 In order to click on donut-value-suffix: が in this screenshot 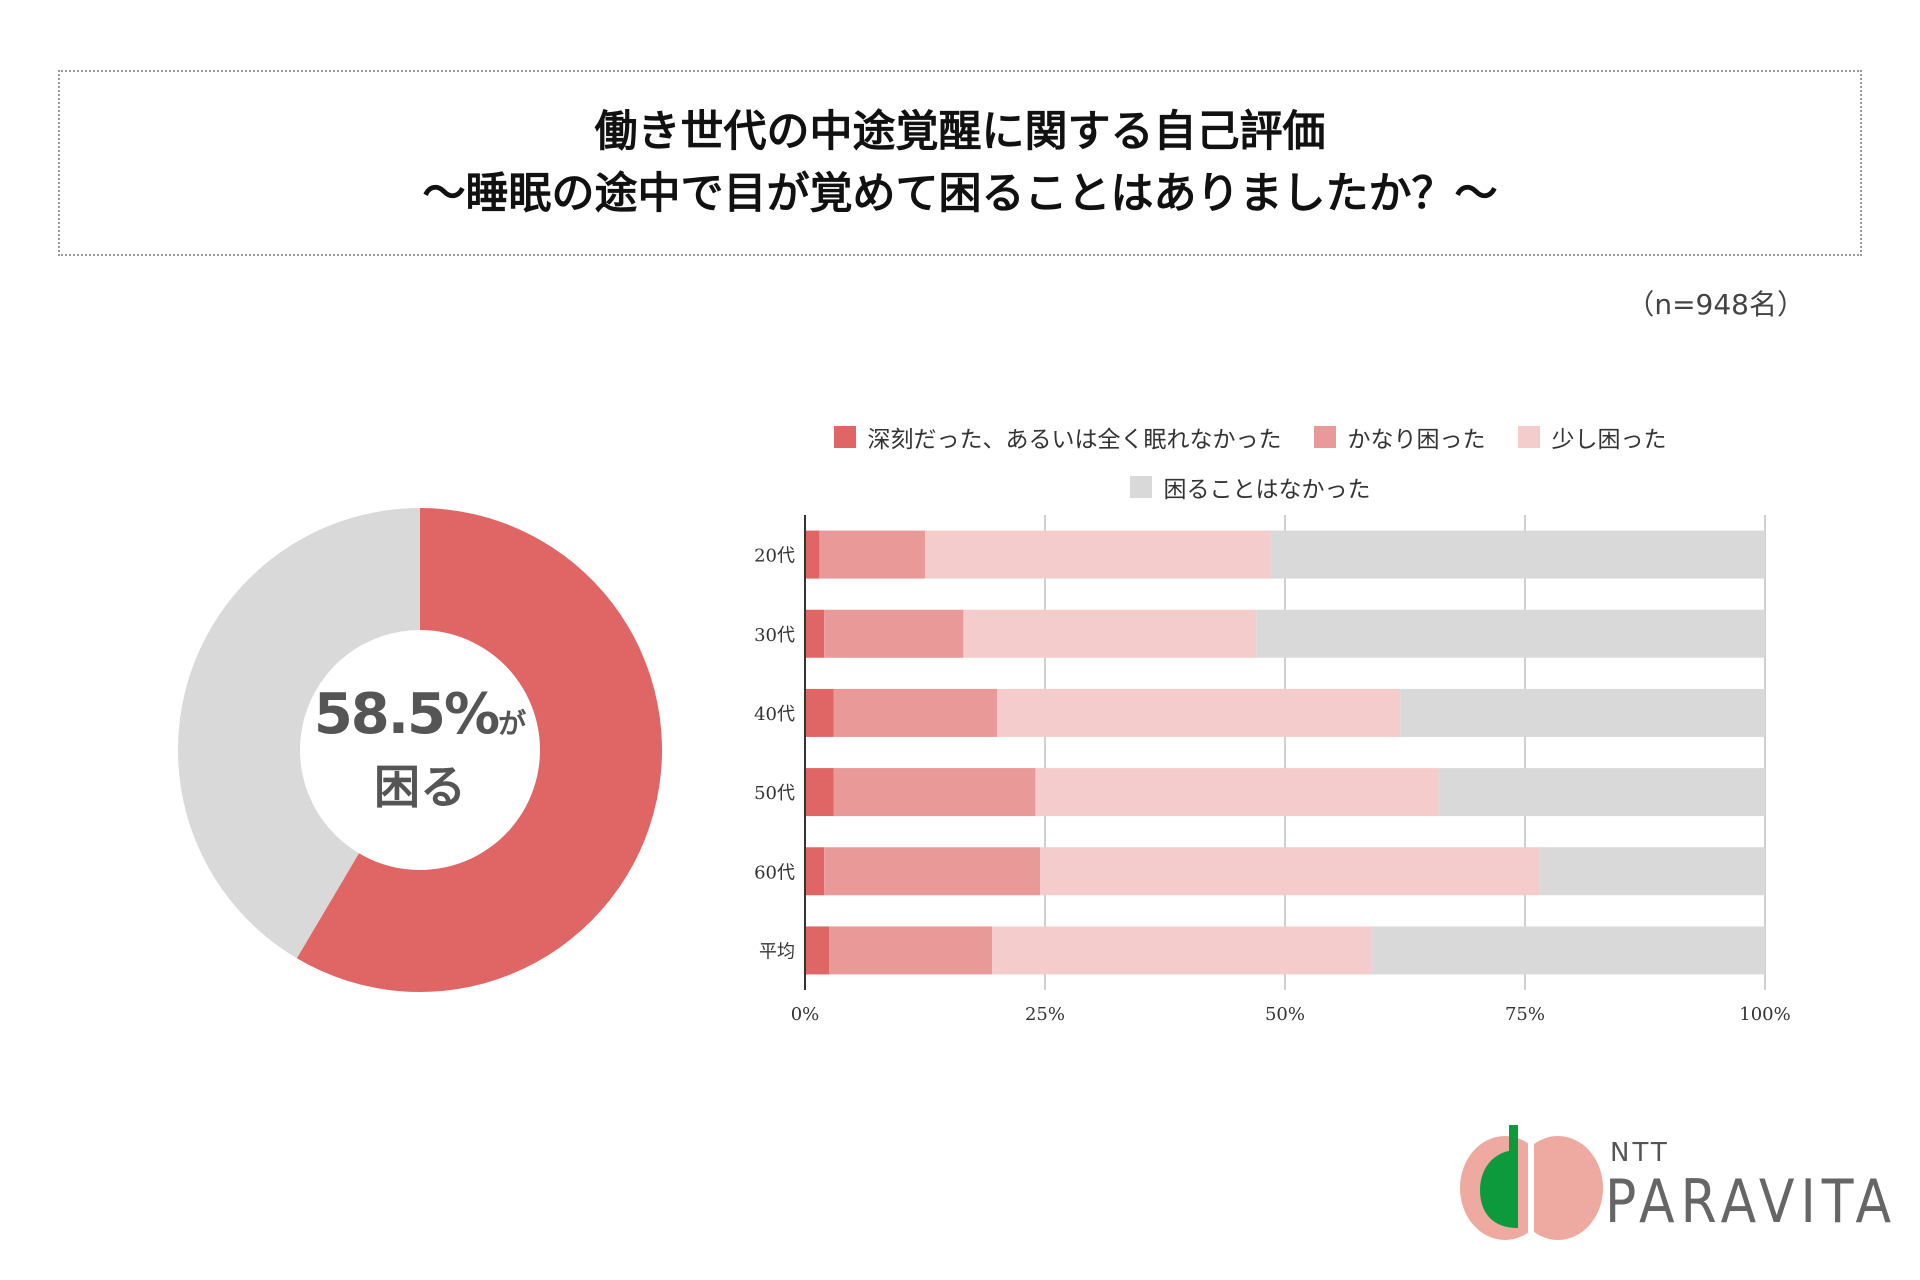, I will do `click(512, 723)`.